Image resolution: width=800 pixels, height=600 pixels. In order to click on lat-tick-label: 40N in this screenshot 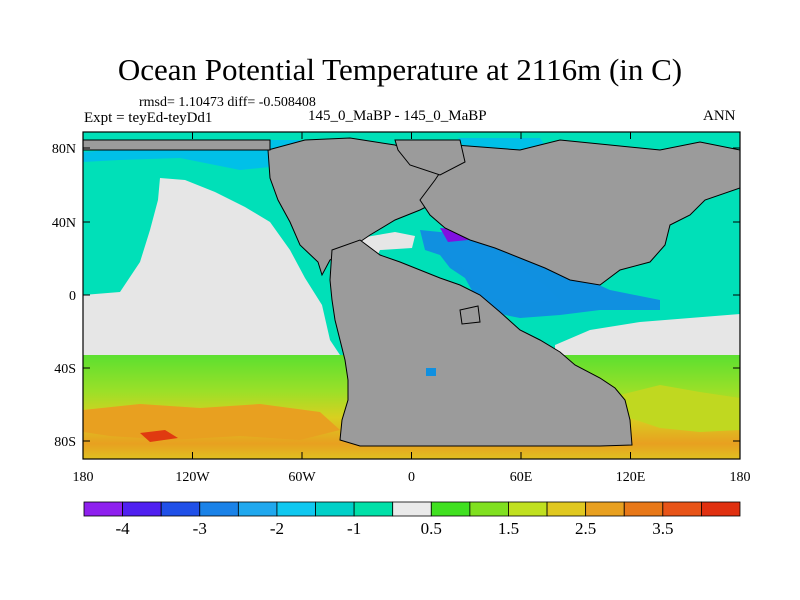, I will do `click(64, 223)`.